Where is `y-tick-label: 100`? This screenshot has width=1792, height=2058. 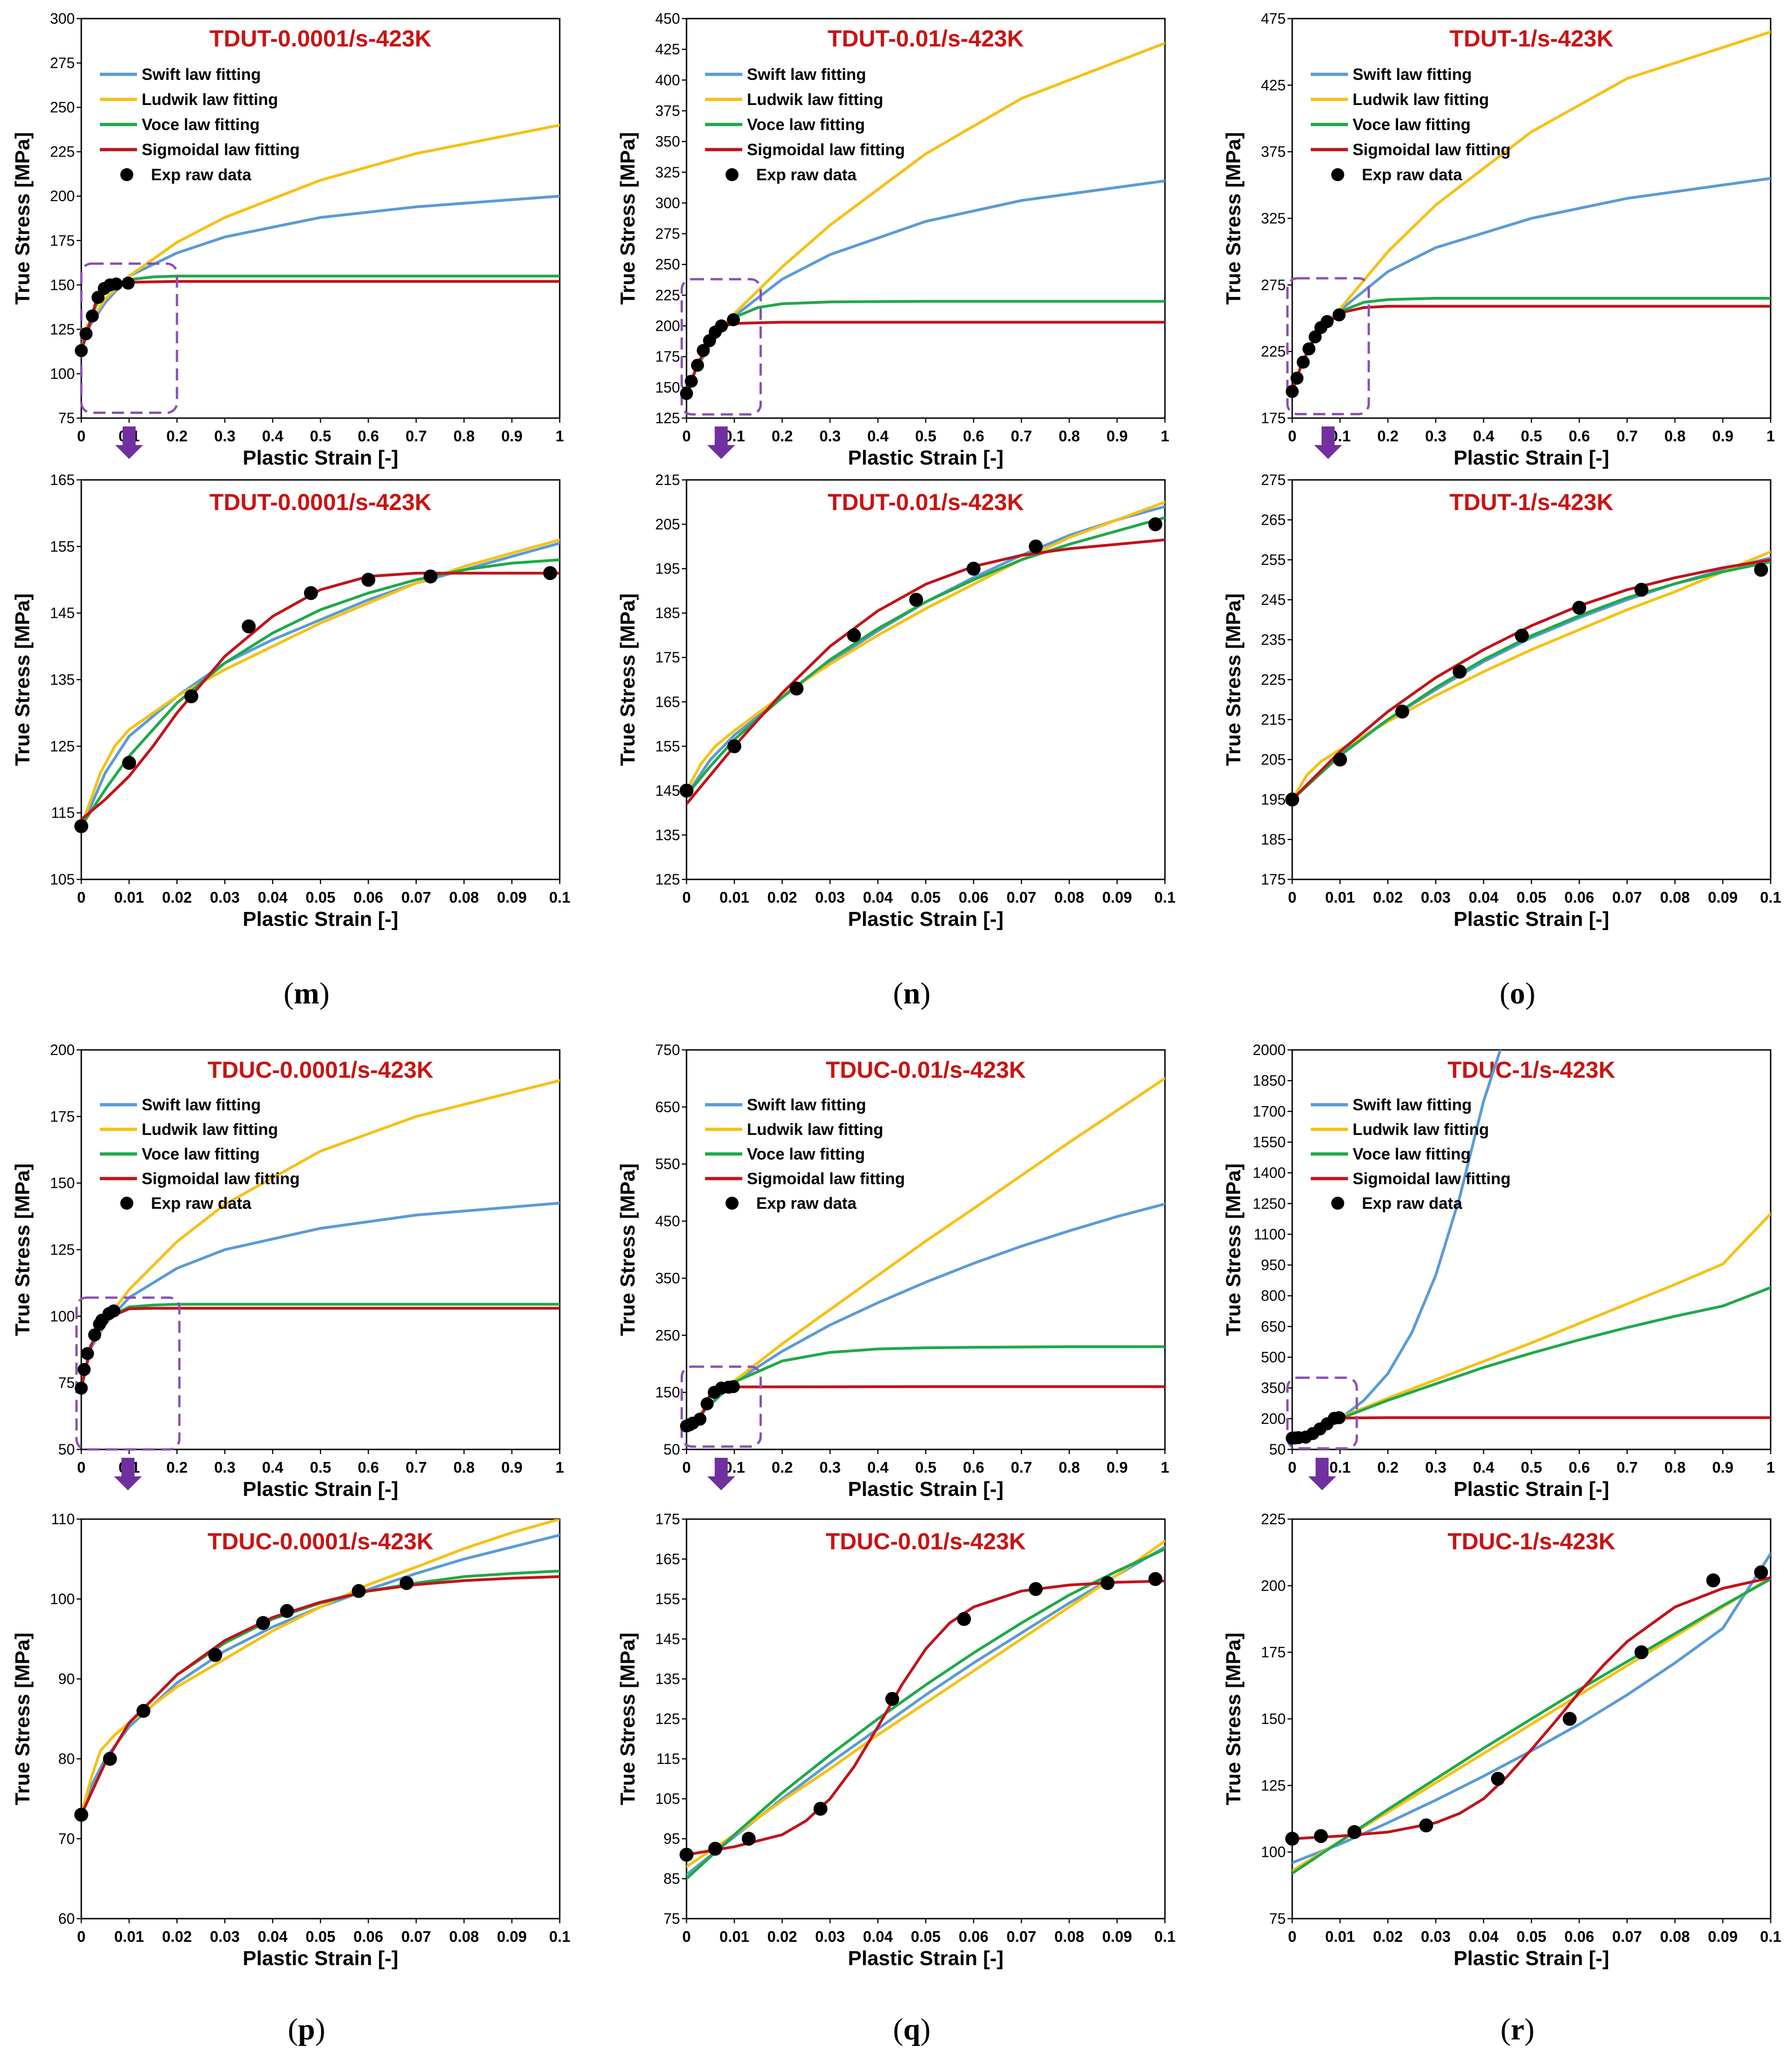 y-tick-label: 100 is located at coordinates (1273, 1852).